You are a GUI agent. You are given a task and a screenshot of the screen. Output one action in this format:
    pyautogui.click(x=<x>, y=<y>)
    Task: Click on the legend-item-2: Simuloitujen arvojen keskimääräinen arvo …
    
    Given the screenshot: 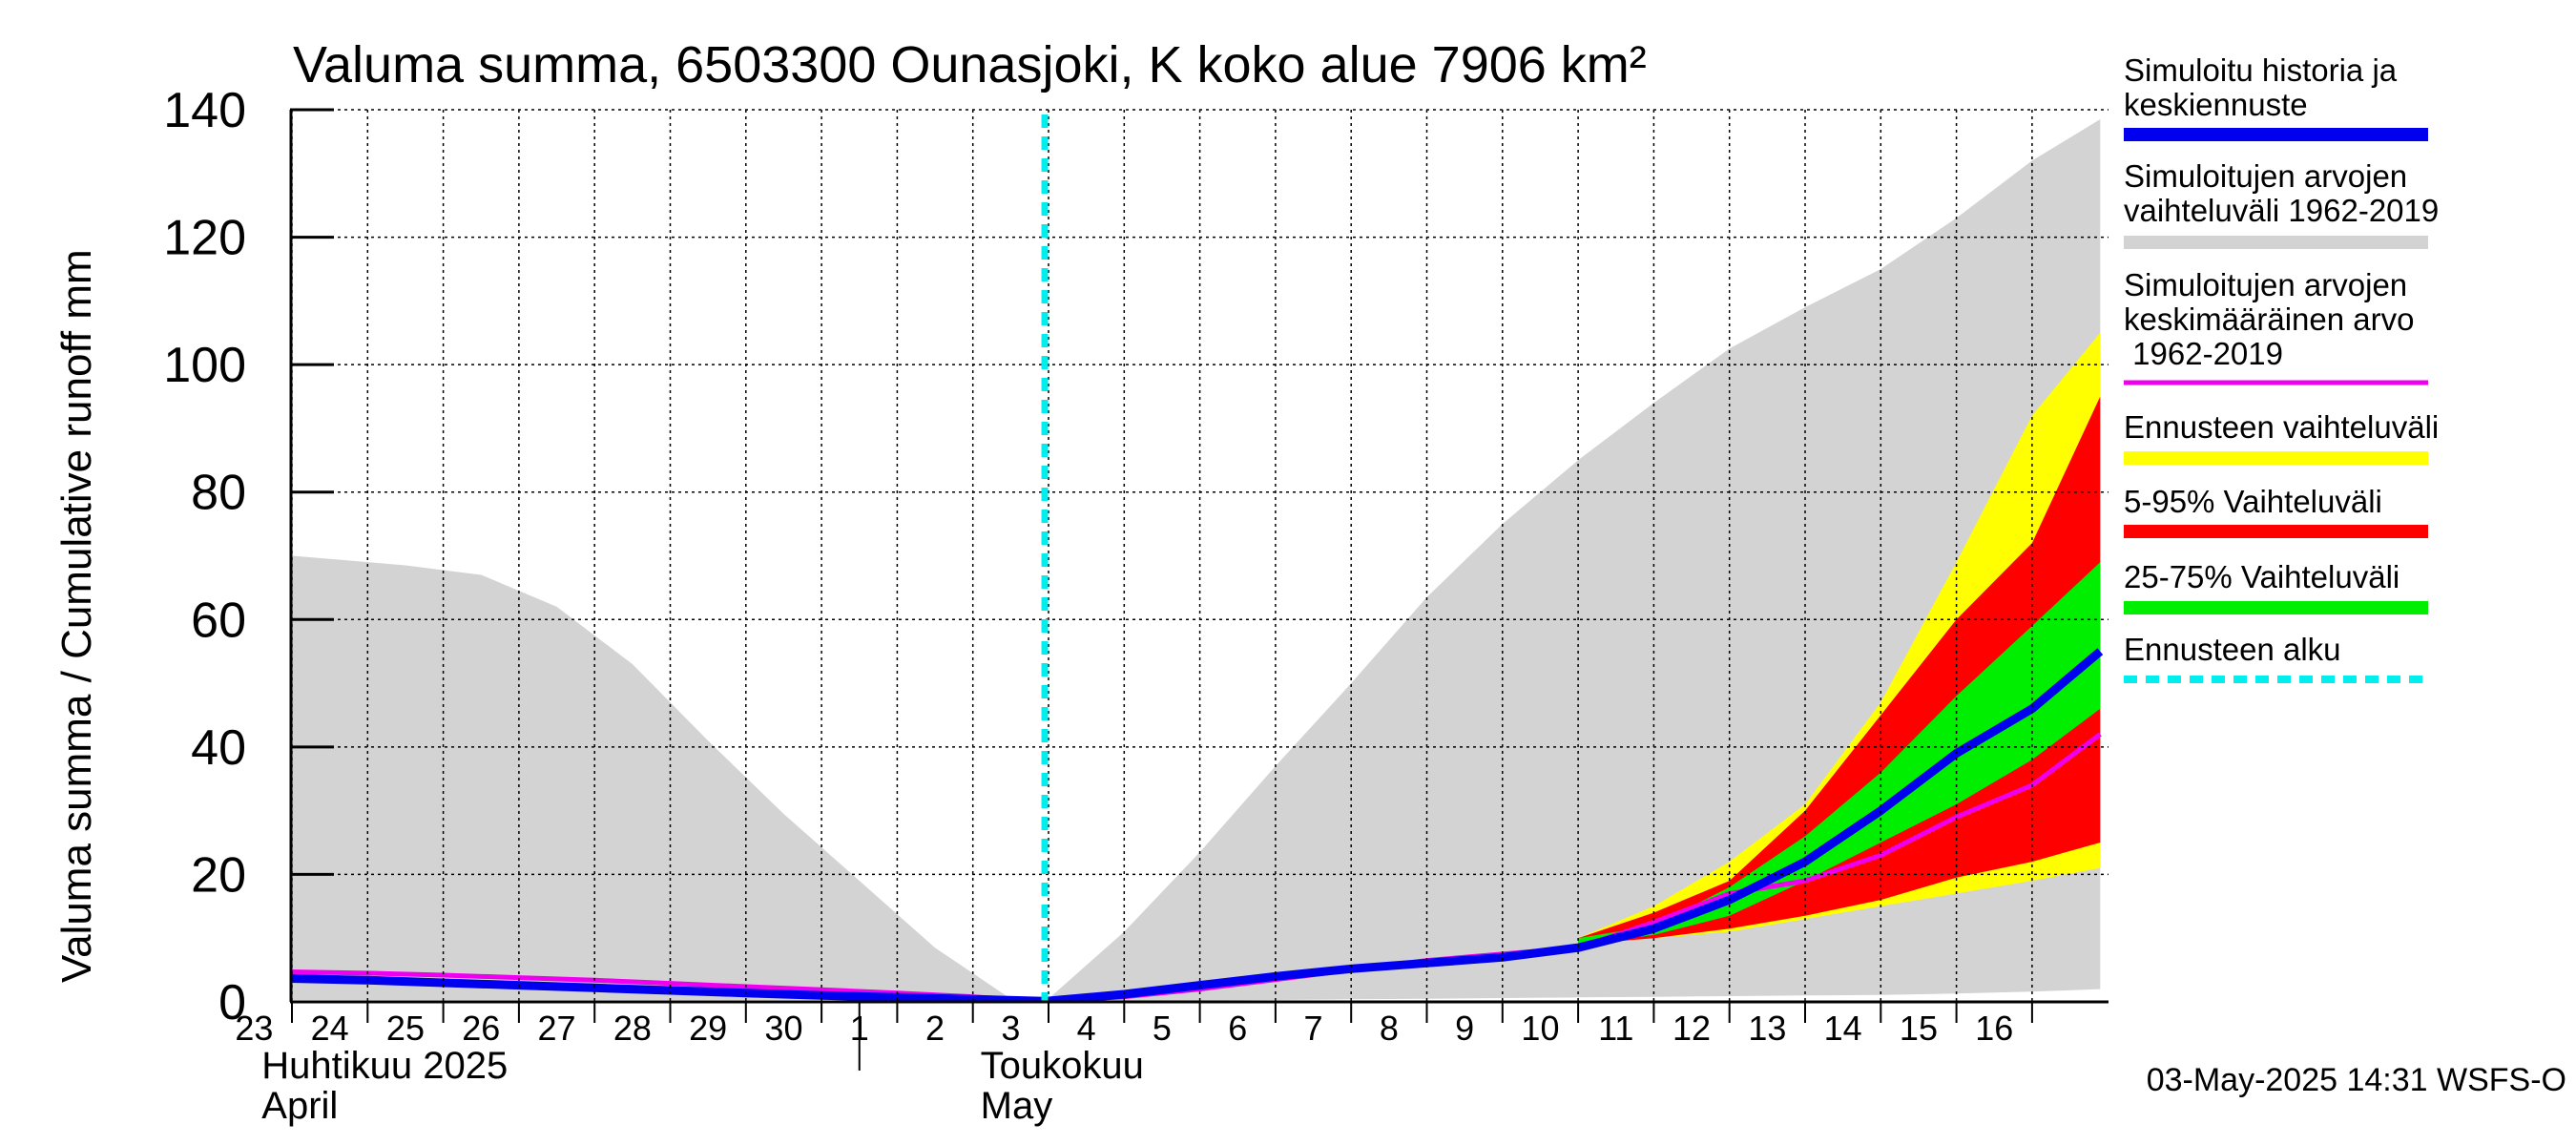 What is the action you would take?
    pyautogui.click(x=2276, y=326)
    